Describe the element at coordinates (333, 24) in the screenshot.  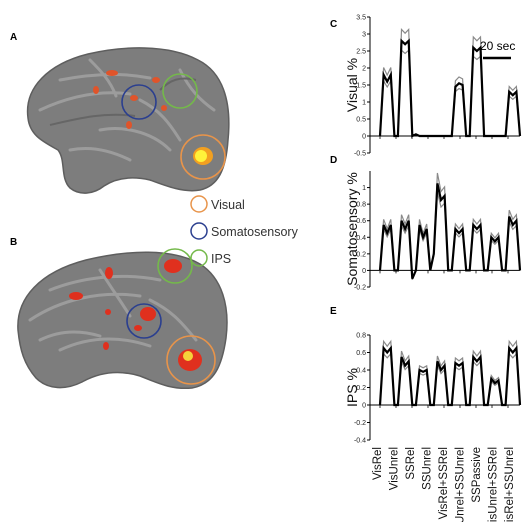
I see `panel-label-c: C` at that location.